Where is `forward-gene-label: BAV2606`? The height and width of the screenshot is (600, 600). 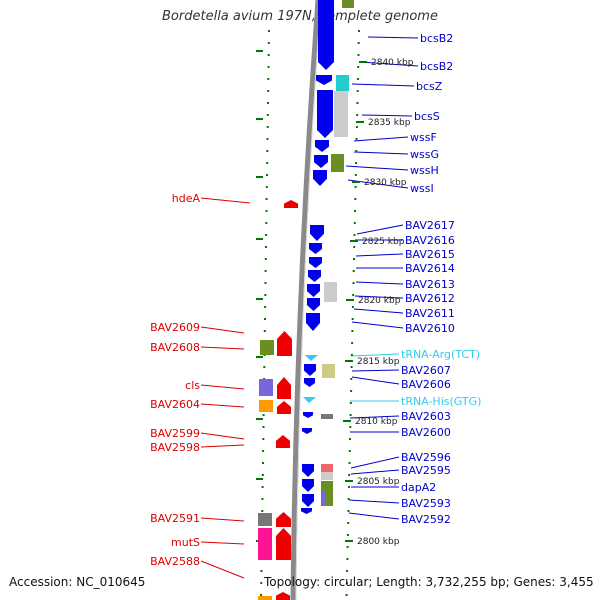
forward-gene-label: BAV2606 is located at coordinates (426, 384).